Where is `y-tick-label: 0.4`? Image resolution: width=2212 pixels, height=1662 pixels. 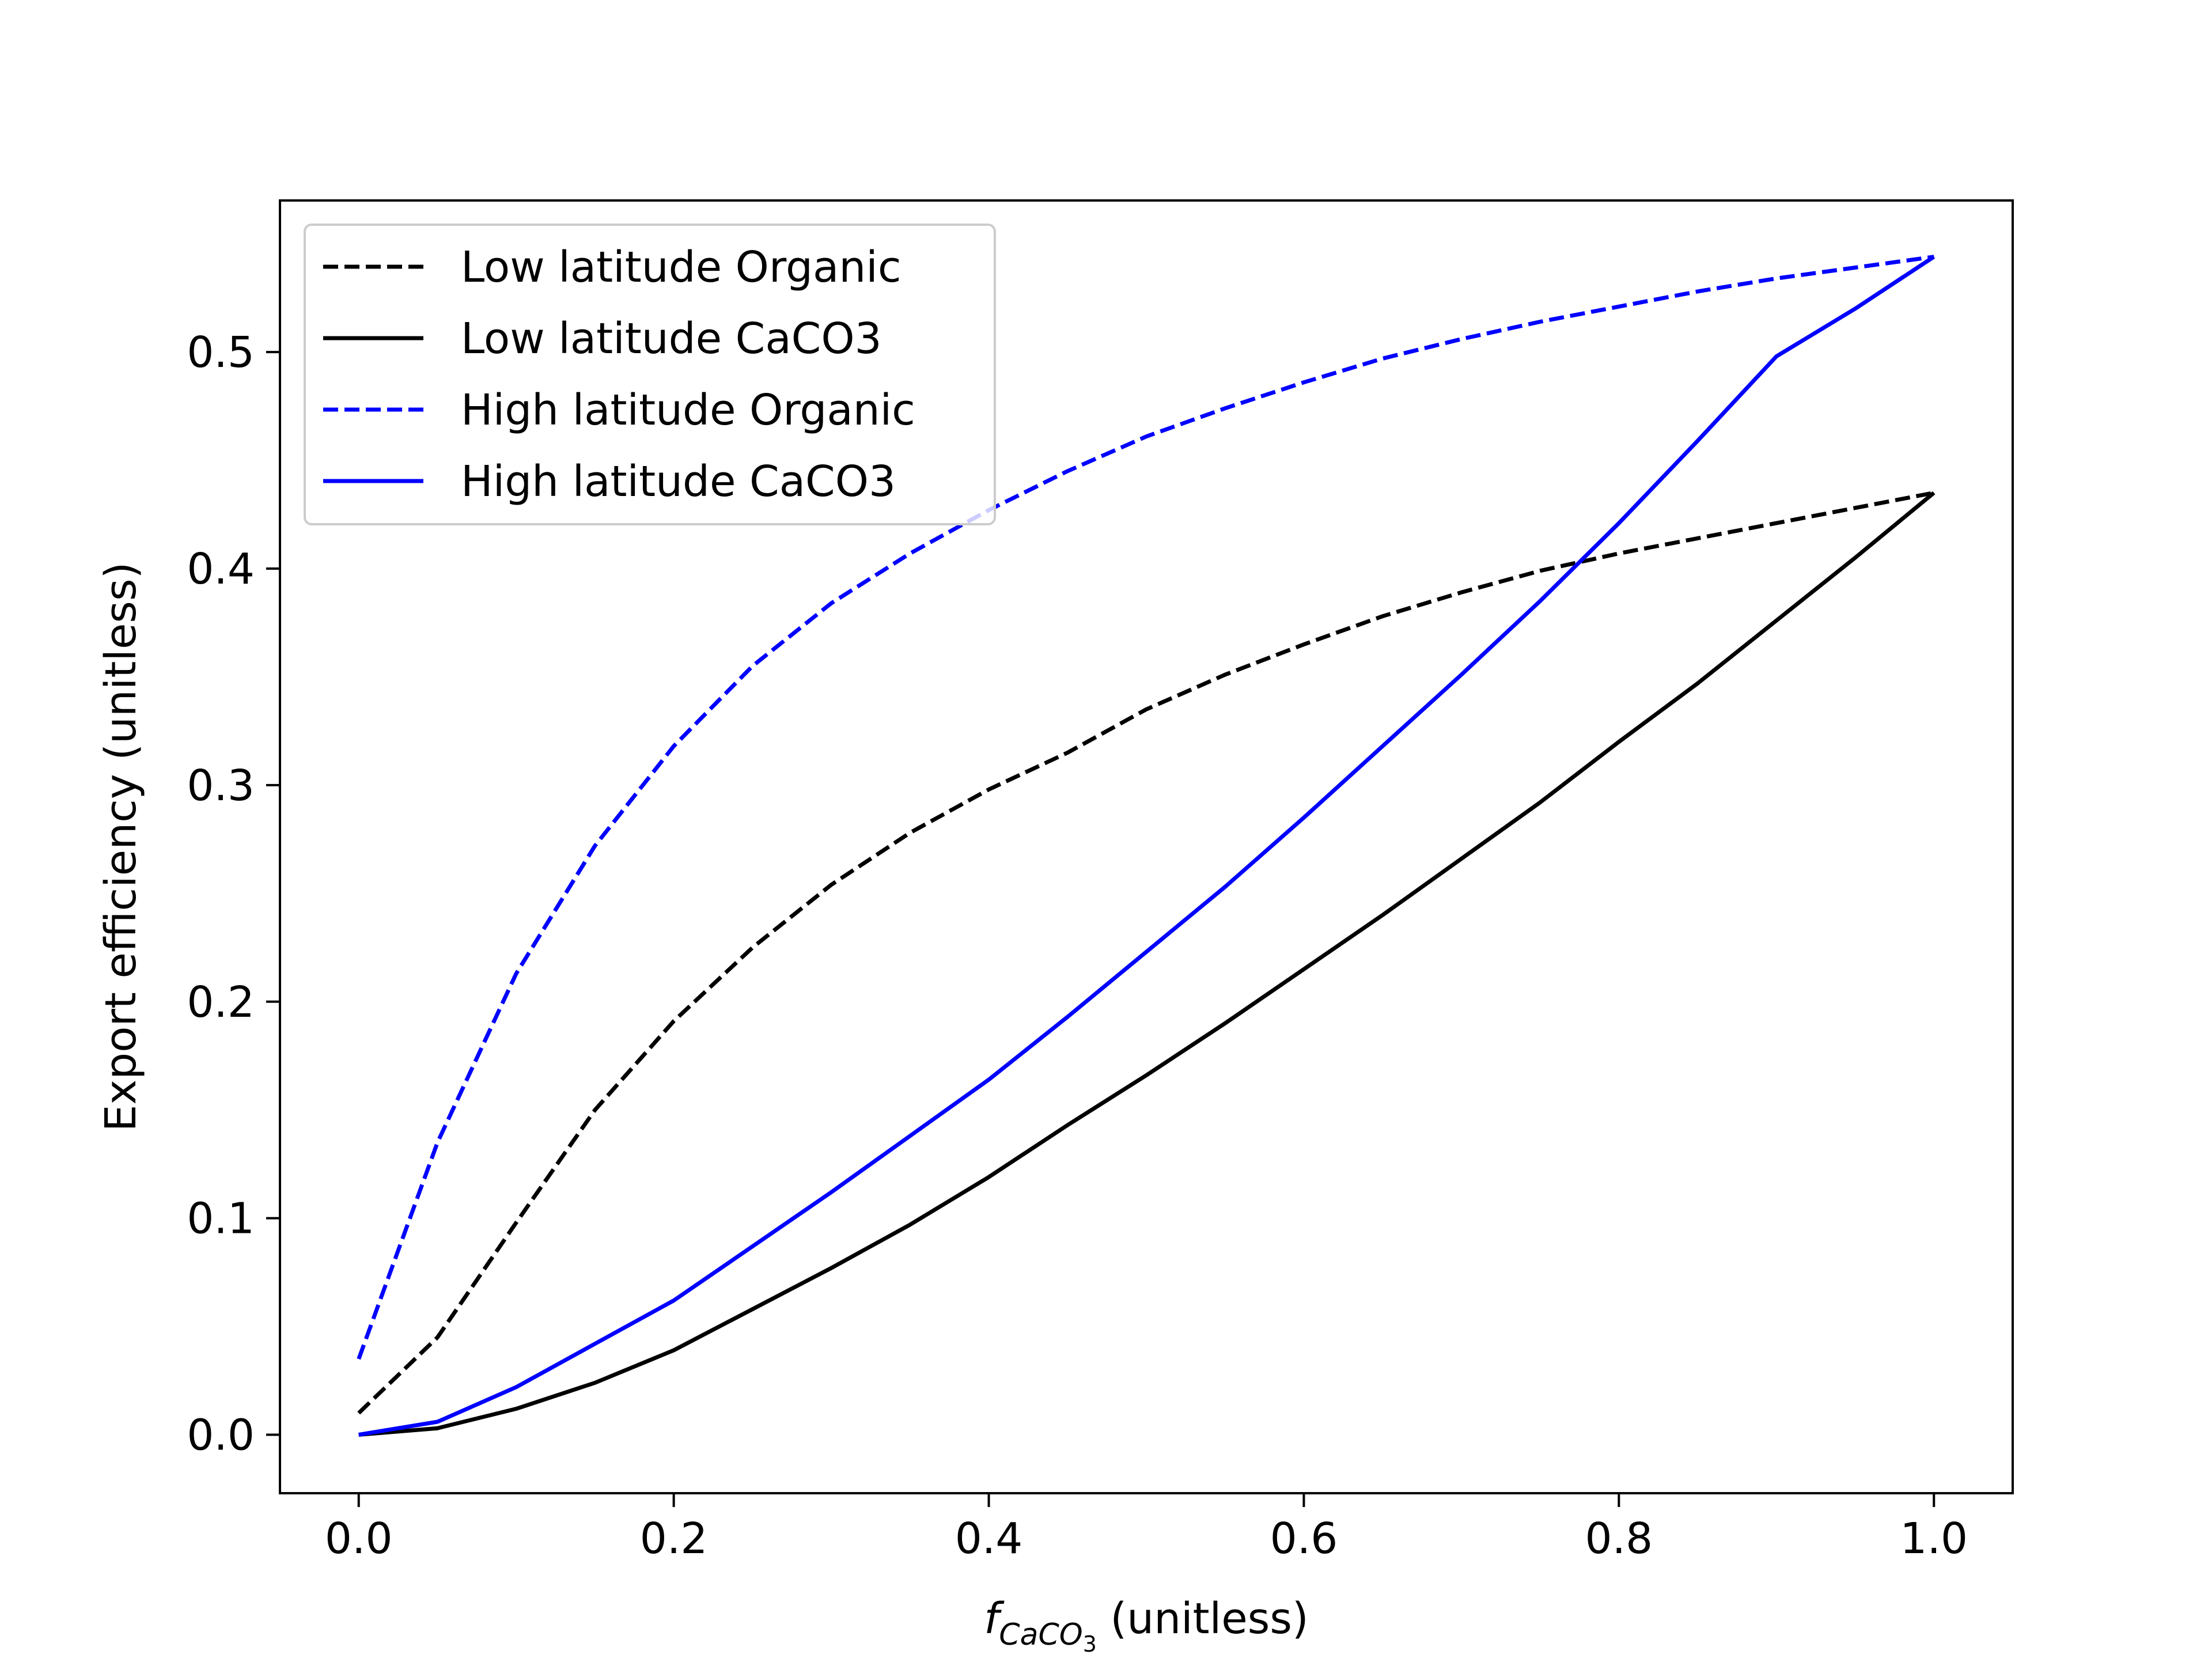 y-tick-label: 0.4 is located at coordinates (221, 569).